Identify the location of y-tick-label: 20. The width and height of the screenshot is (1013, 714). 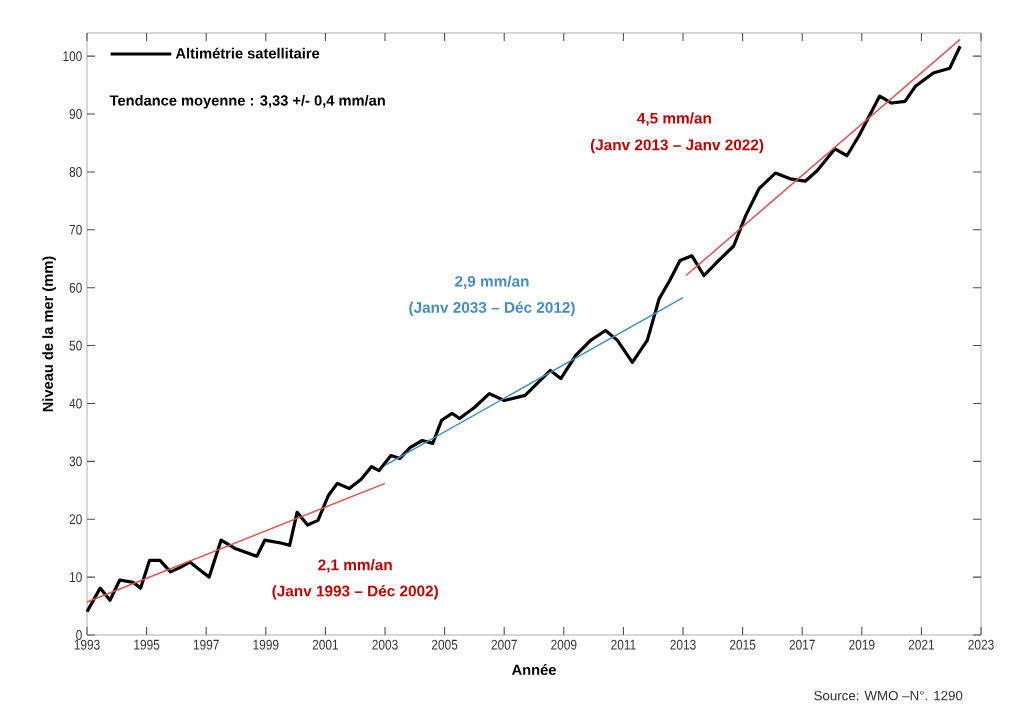
(75, 519).